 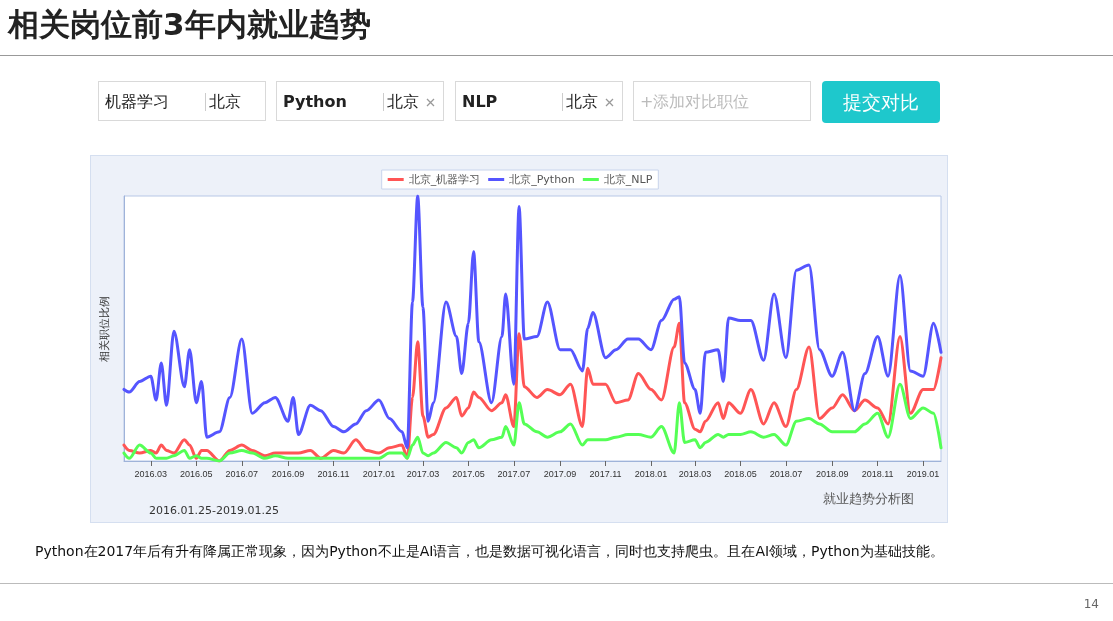 What do you see at coordinates (560, 473) in the screenshot?
I see `x-tick-label: 2017.09` at bounding box center [560, 473].